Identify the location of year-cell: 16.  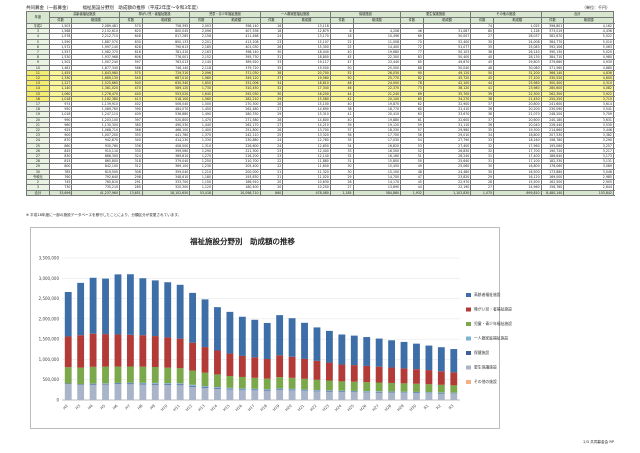
(38, 99).